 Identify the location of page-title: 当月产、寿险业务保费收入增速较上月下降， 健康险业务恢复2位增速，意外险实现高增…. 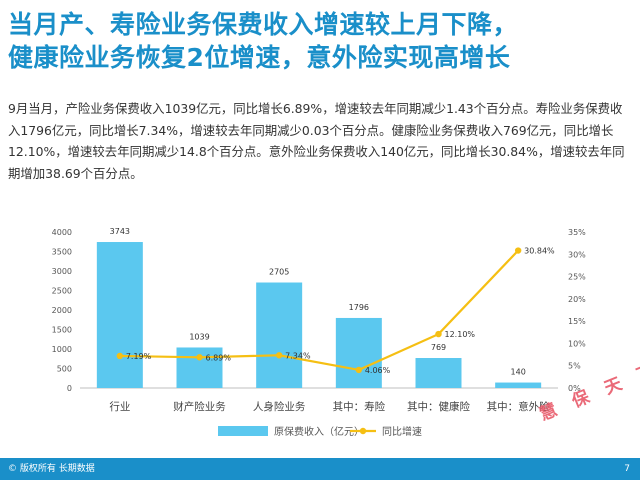
(320, 41).